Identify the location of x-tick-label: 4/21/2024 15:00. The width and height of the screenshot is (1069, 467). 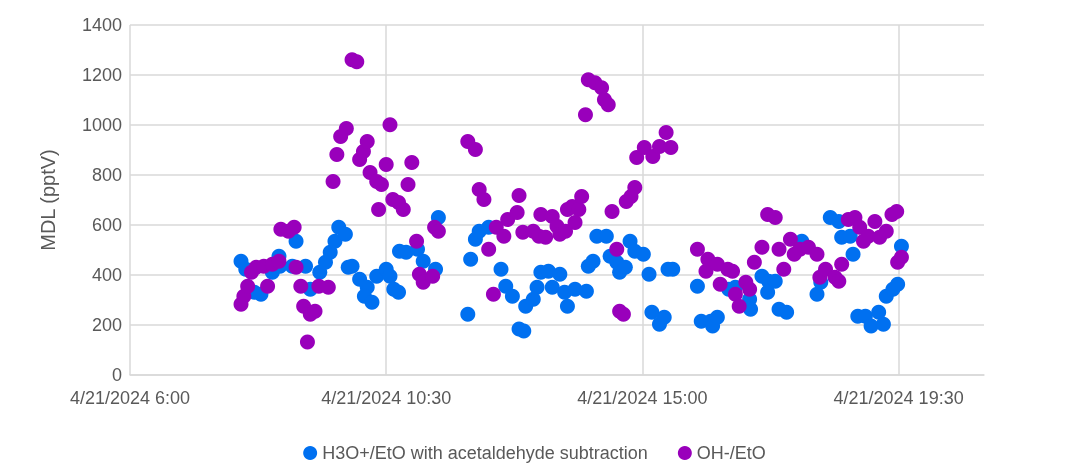
(642, 398).